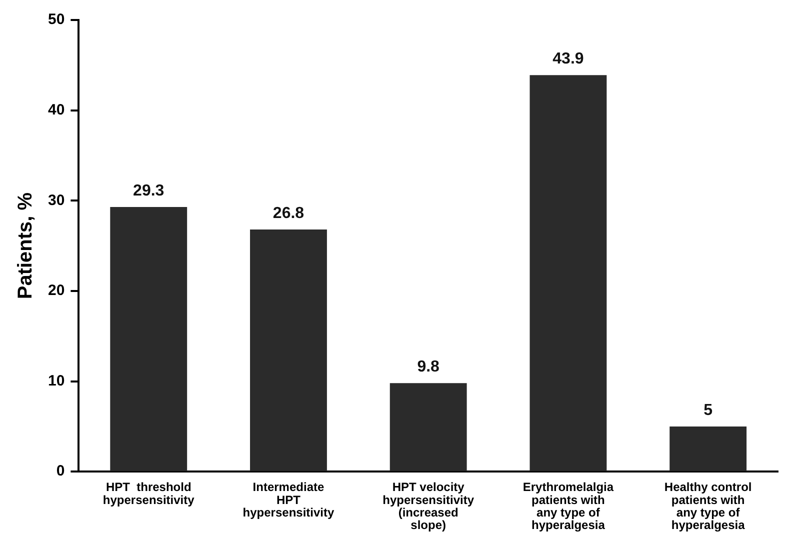 Image resolution: width=788 pixels, height=542 pixels. What do you see at coordinates (56, 109) in the screenshot?
I see `y-tick-label: 40` at bounding box center [56, 109].